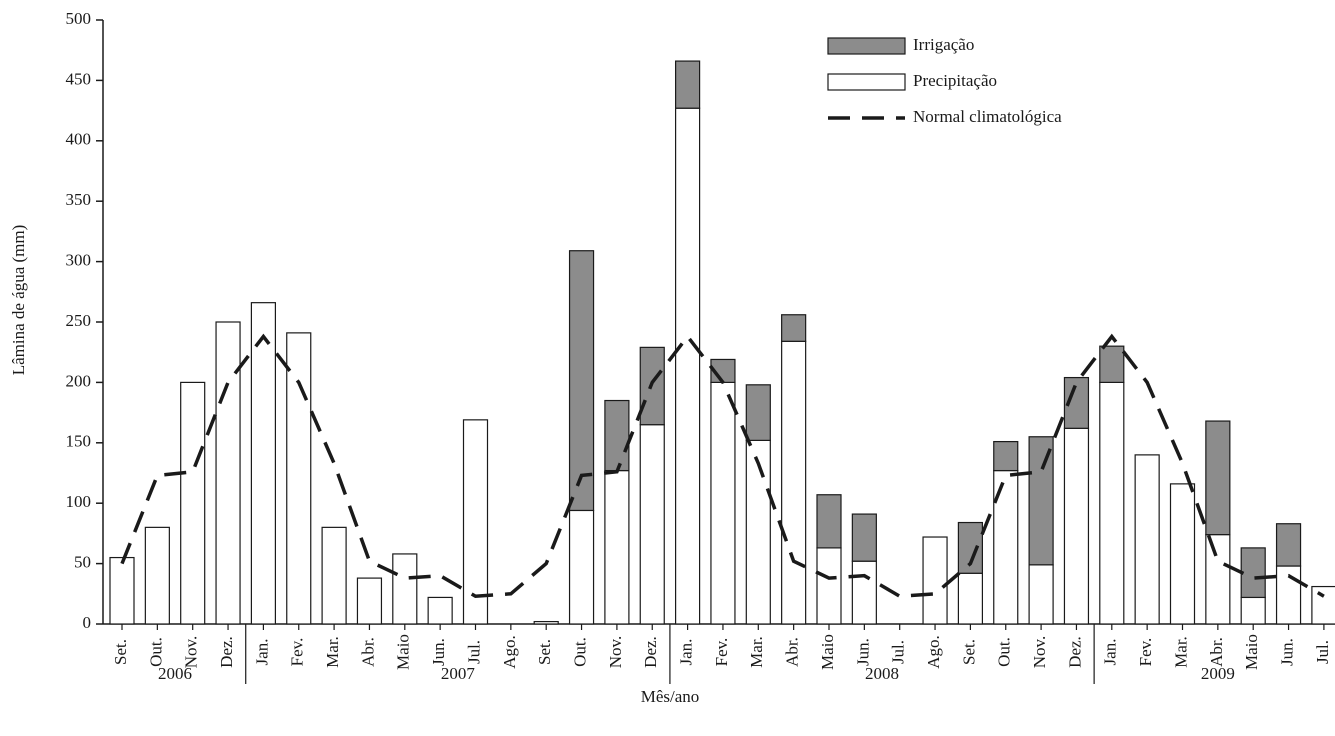 The width and height of the screenshot is (1335, 736). Describe the element at coordinates (955, 80) in the screenshot. I see `legend-label: Precipitação` at that location.